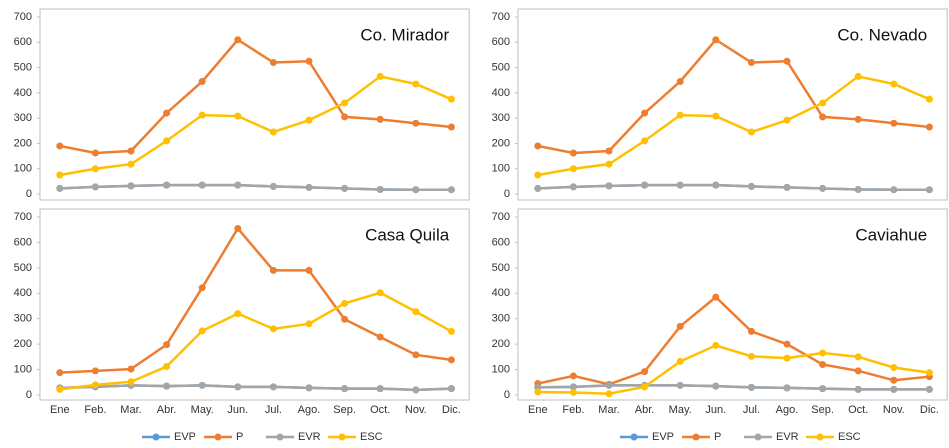 Image resolution: width=949 pixels, height=448 pixels. I want to click on x-tick-label: Abr., so click(645, 410).